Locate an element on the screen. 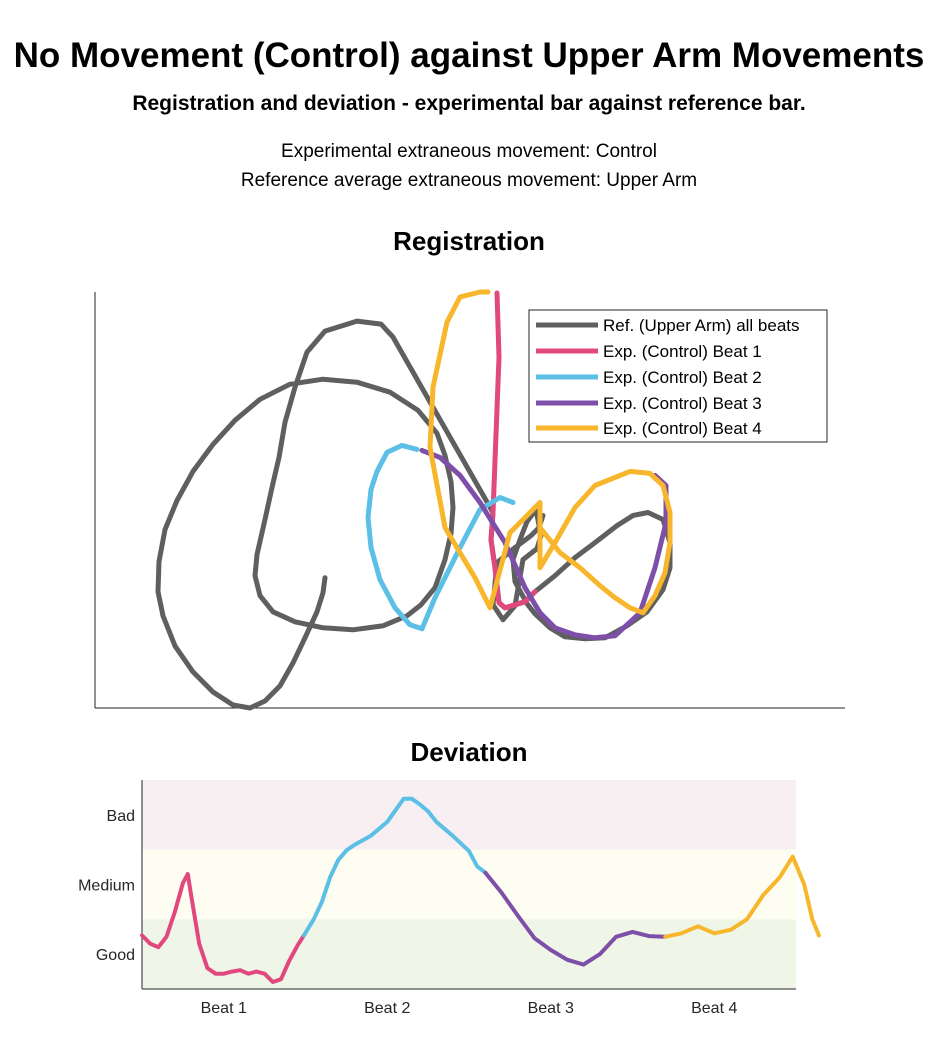 Image resolution: width=938 pixels, height=1042 pixels. band-bad is located at coordinates (469, 815).